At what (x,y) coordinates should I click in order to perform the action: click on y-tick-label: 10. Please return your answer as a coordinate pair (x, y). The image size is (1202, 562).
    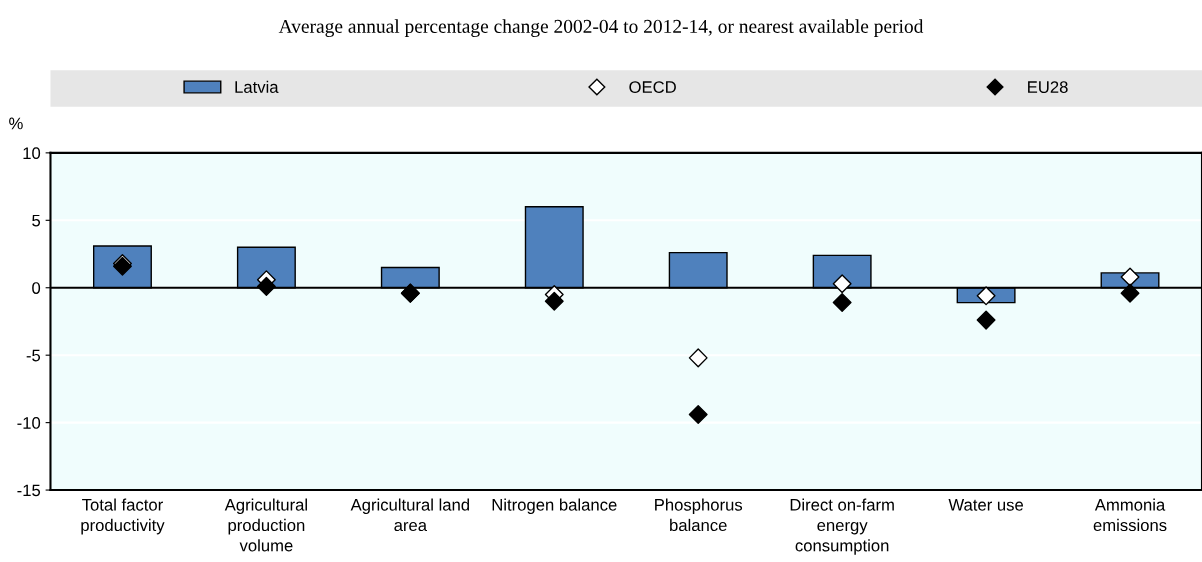
    Looking at the image, I should click on (32, 153).